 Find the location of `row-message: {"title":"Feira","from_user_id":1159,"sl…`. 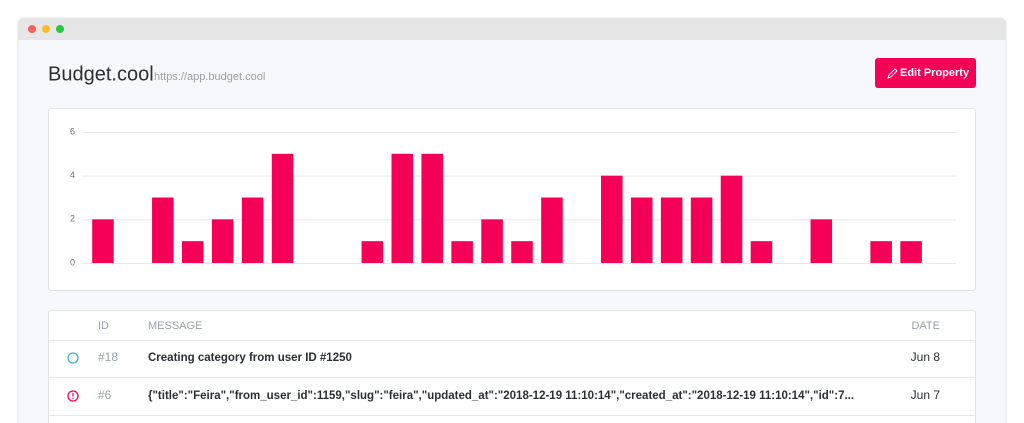

row-message: {"title":"Feira","from_user_id":1159,"sl… is located at coordinates (501, 396).